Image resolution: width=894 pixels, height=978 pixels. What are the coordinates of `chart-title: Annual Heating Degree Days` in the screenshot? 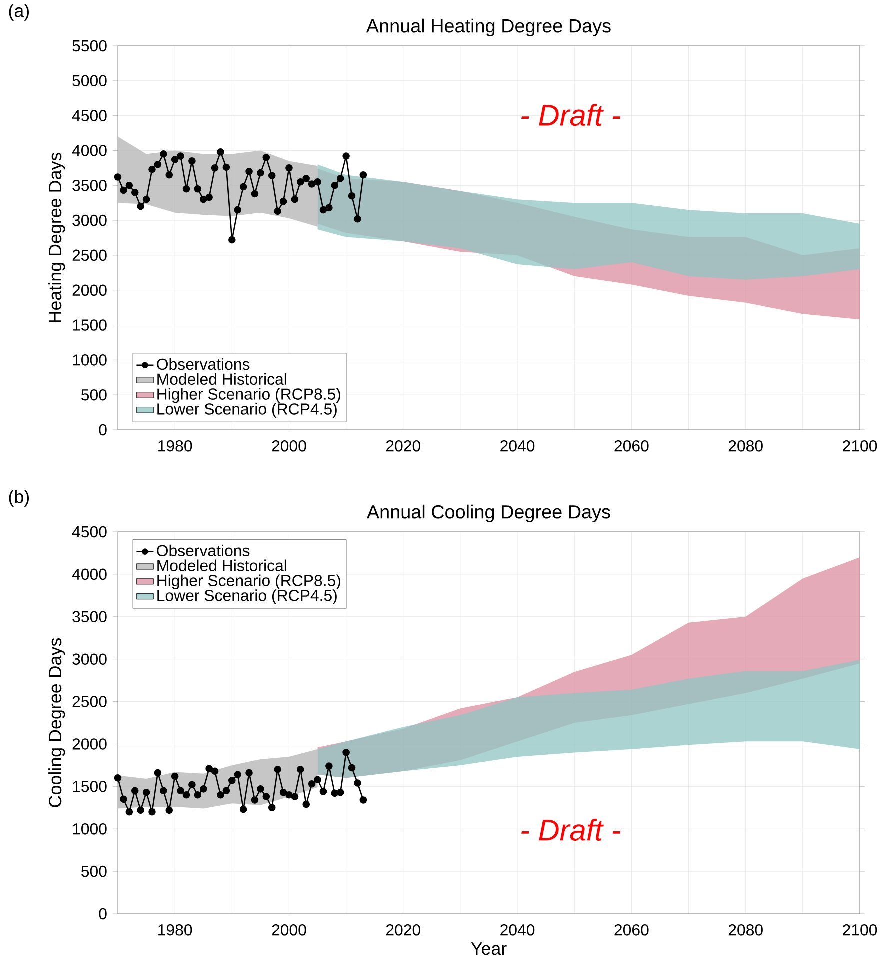 It's located at (488, 27).